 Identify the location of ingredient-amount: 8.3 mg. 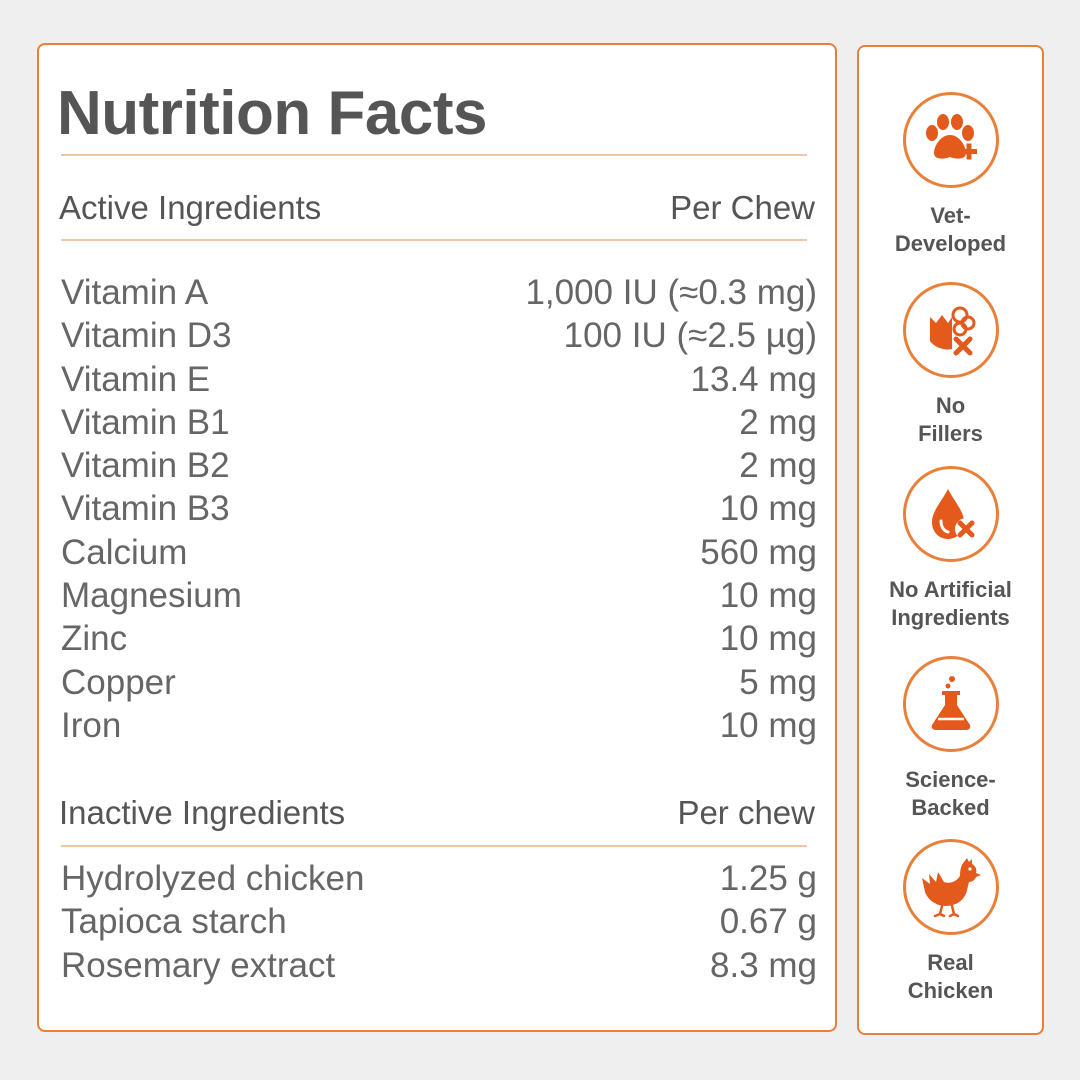
(763, 965).